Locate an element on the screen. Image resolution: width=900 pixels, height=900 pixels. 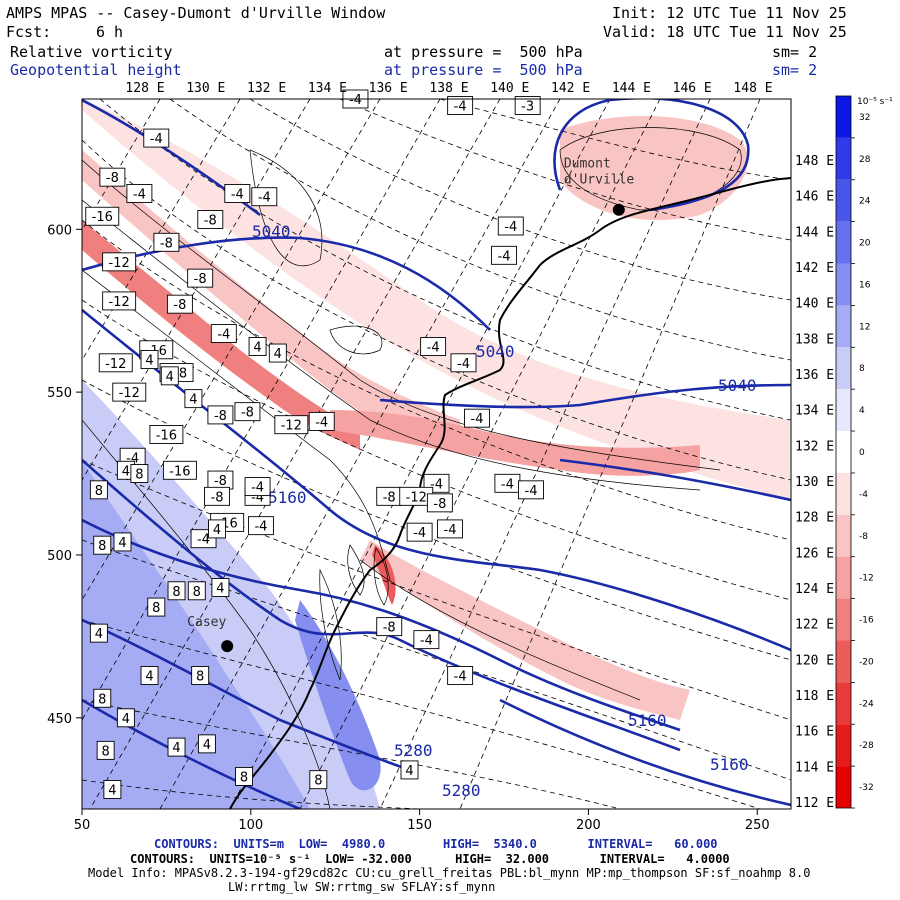
height-label: 5160 is located at coordinates (287, 497).